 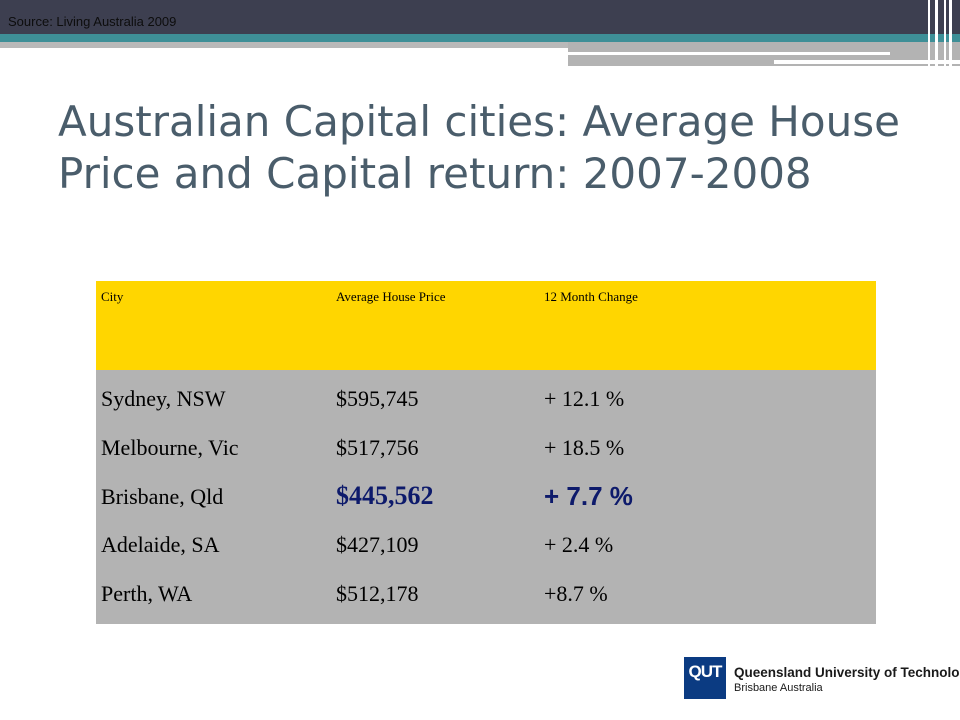 I want to click on table-row: Melbourne, Vic $517,756 + 18.5 %, so click(x=486, y=449).